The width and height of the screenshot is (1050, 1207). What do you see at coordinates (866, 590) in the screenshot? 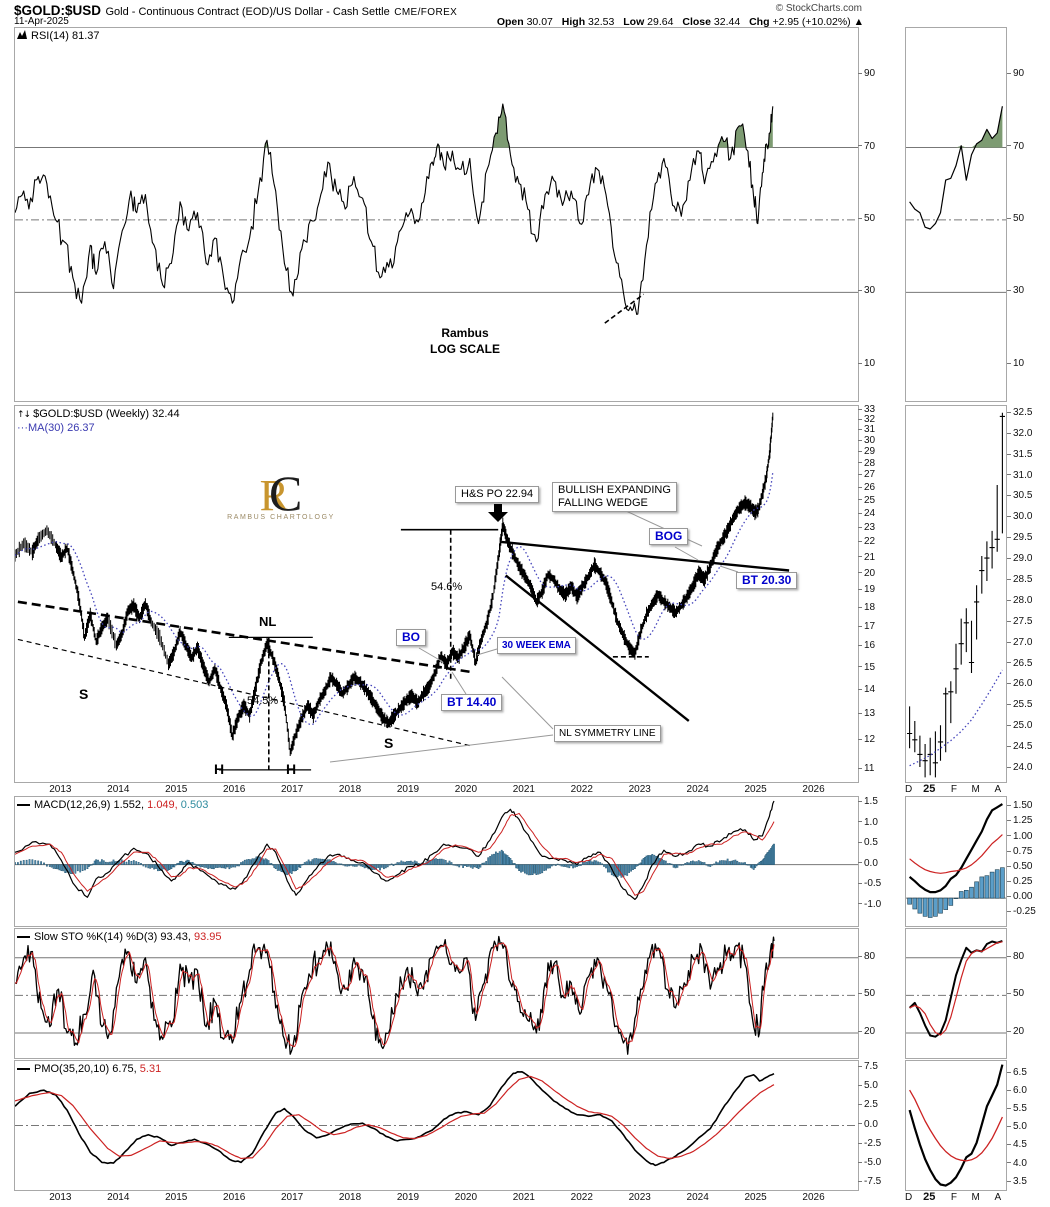
I see `y-tick-label: 19` at bounding box center [866, 590].